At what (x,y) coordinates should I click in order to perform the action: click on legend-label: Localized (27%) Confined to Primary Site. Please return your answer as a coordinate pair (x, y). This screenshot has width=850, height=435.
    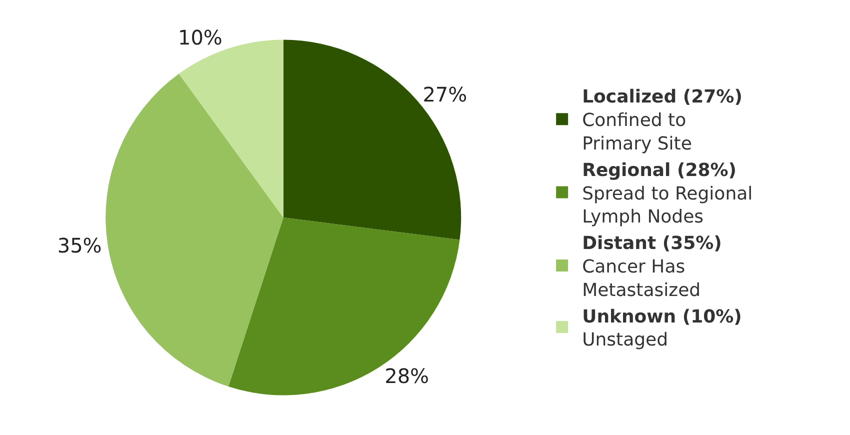
    Looking at the image, I should click on (662, 120).